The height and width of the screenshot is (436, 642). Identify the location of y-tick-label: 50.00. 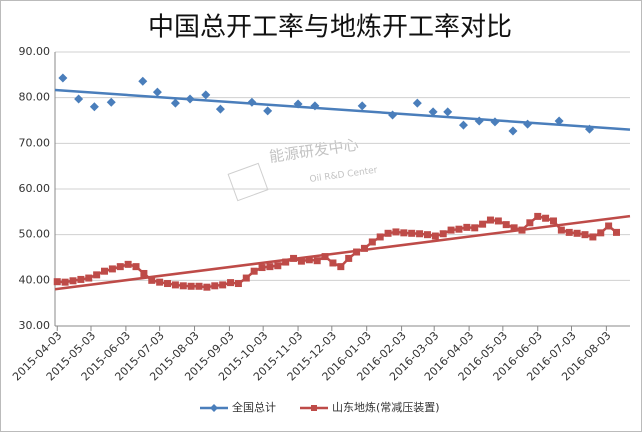
(35, 234).